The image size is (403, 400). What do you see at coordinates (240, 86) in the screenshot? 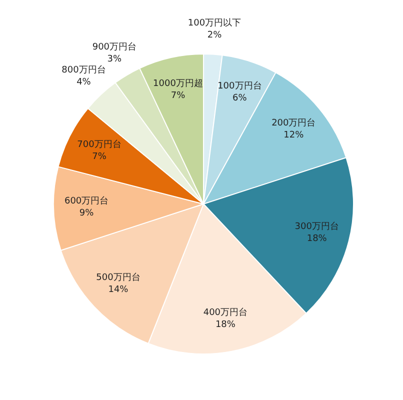
I see `slice-label: 100万円台` at bounding box center [240, 86].